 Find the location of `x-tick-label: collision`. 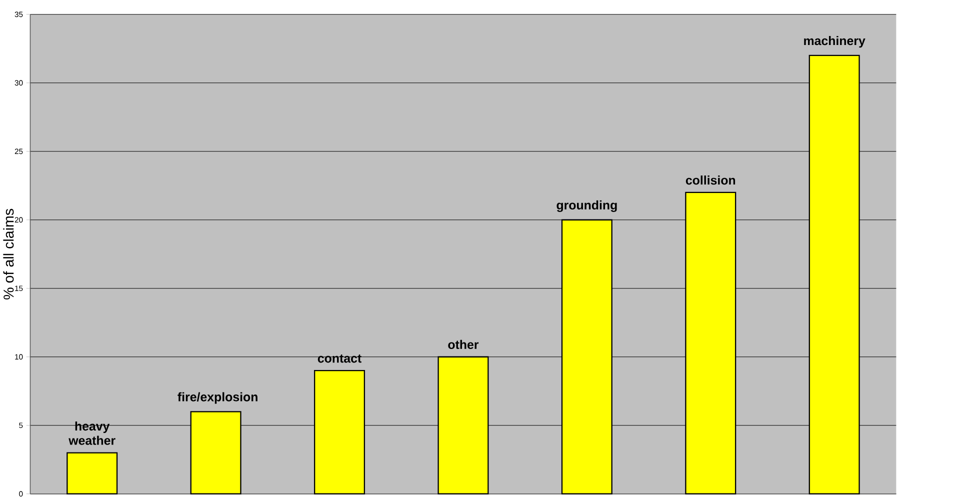

x-tick-label: collision is located at coordinates (711, 180).